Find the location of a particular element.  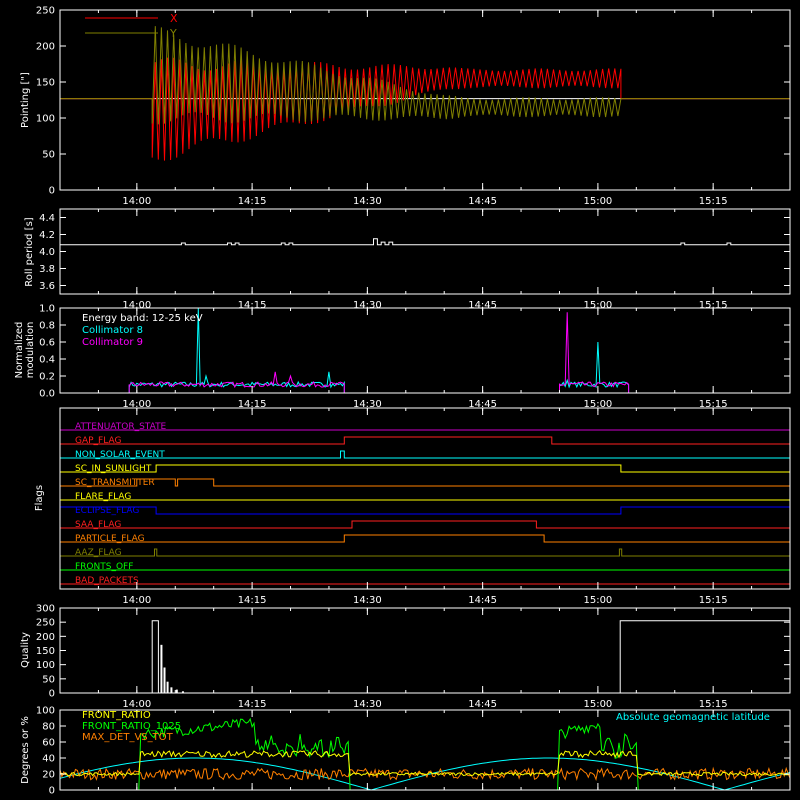

flag-line-particle-flag is located at coordinates (425, 538).